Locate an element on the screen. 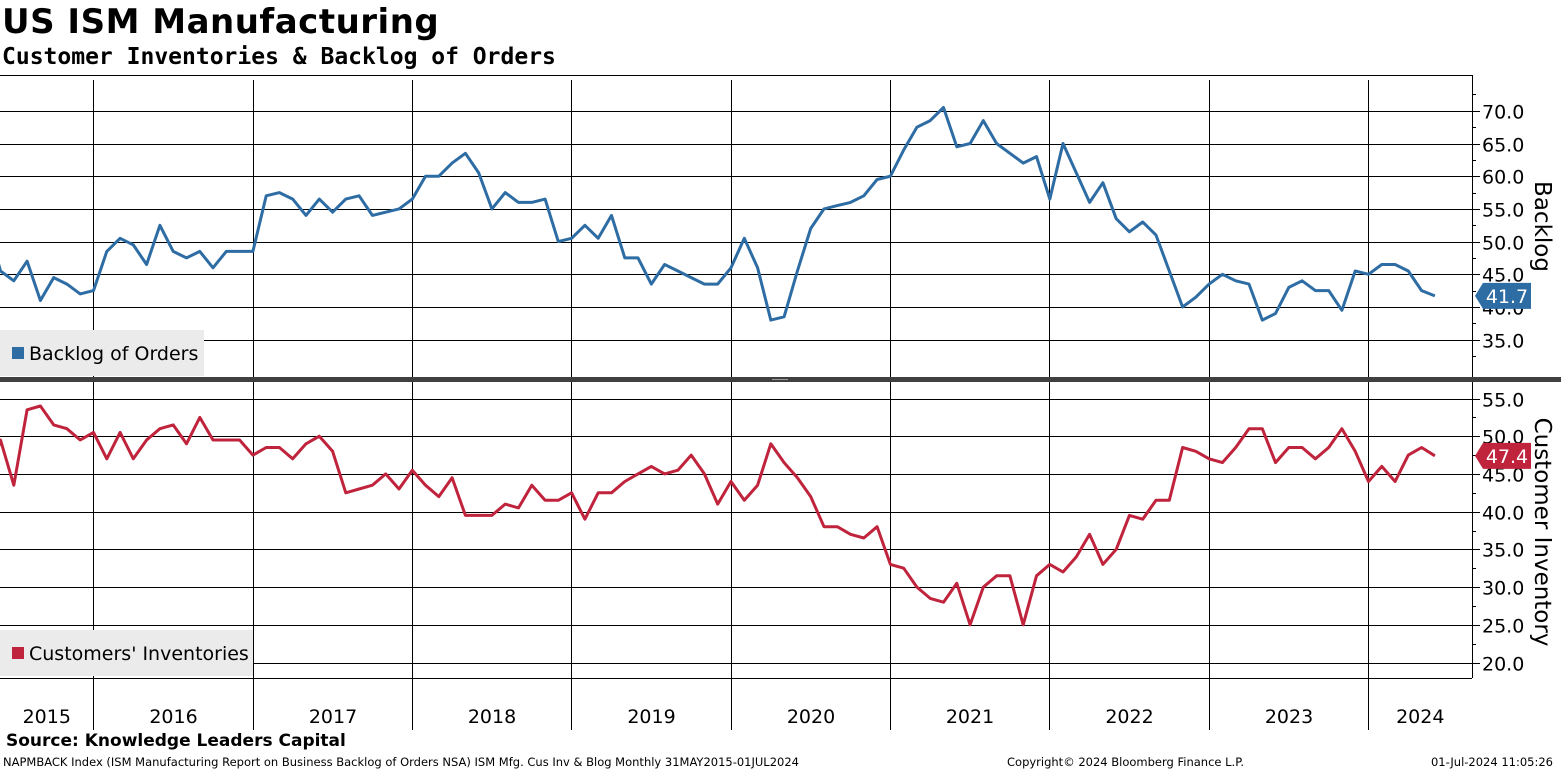 Image resolution: width=1561 pixels, height=771 pixels. copyright-note: Copyright© 2024 Bloomberg Finance L.P. is located at coordinates (1125, 762).